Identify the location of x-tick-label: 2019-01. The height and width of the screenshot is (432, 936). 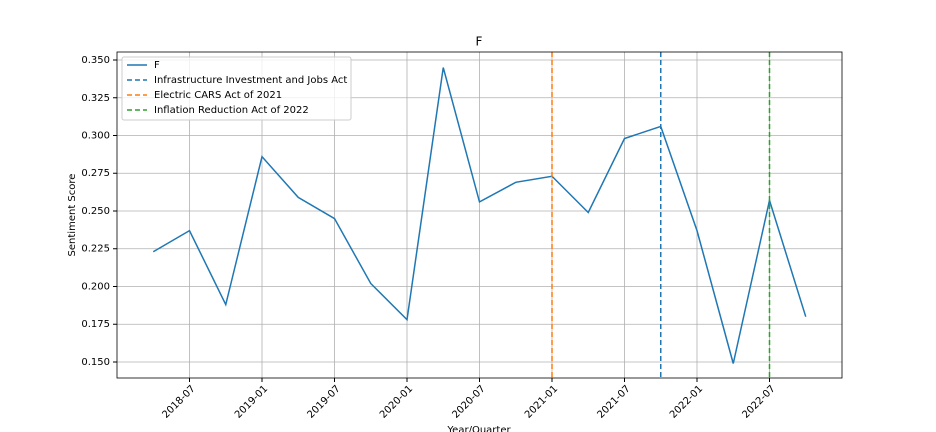
(251, 401).